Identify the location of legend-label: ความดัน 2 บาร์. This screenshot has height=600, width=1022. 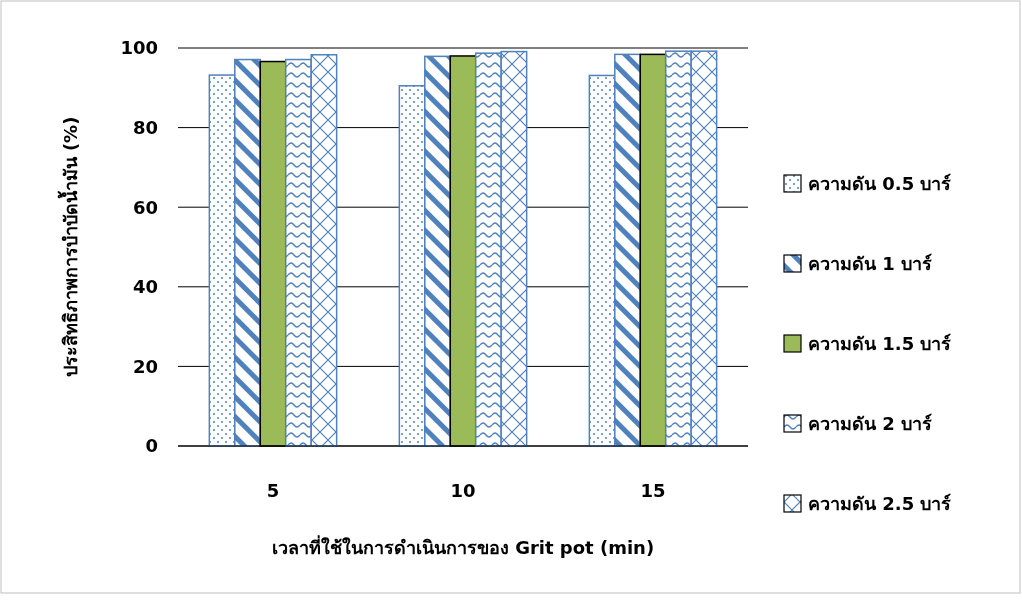
(870, 423).